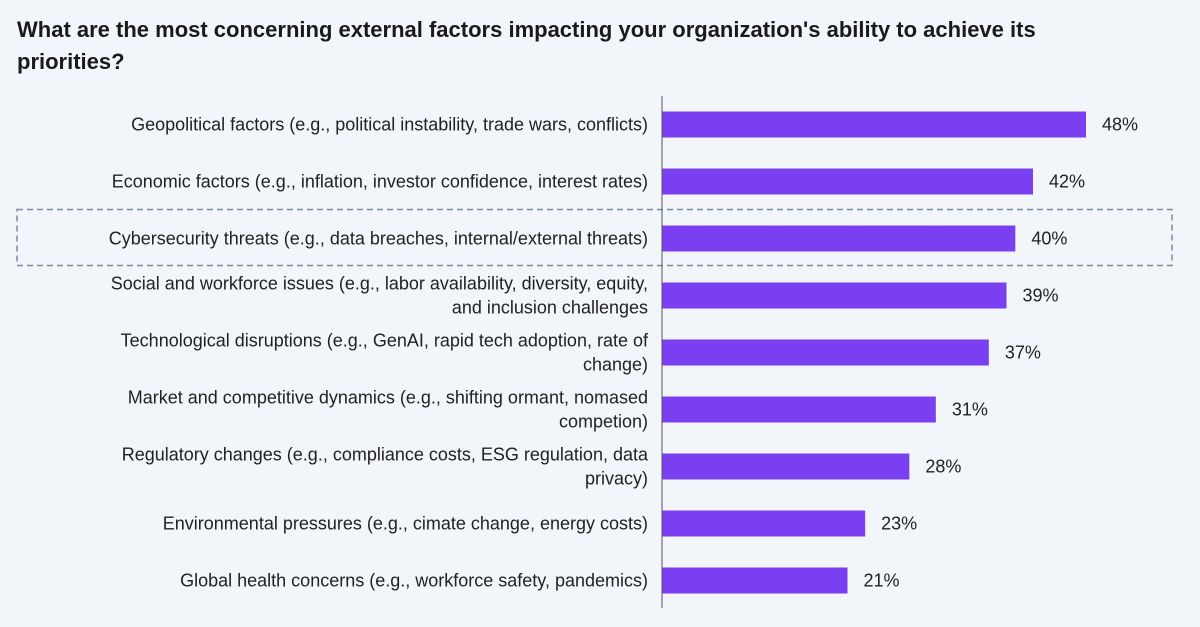  I want to click on value-label: 21%, so click(882, 581).